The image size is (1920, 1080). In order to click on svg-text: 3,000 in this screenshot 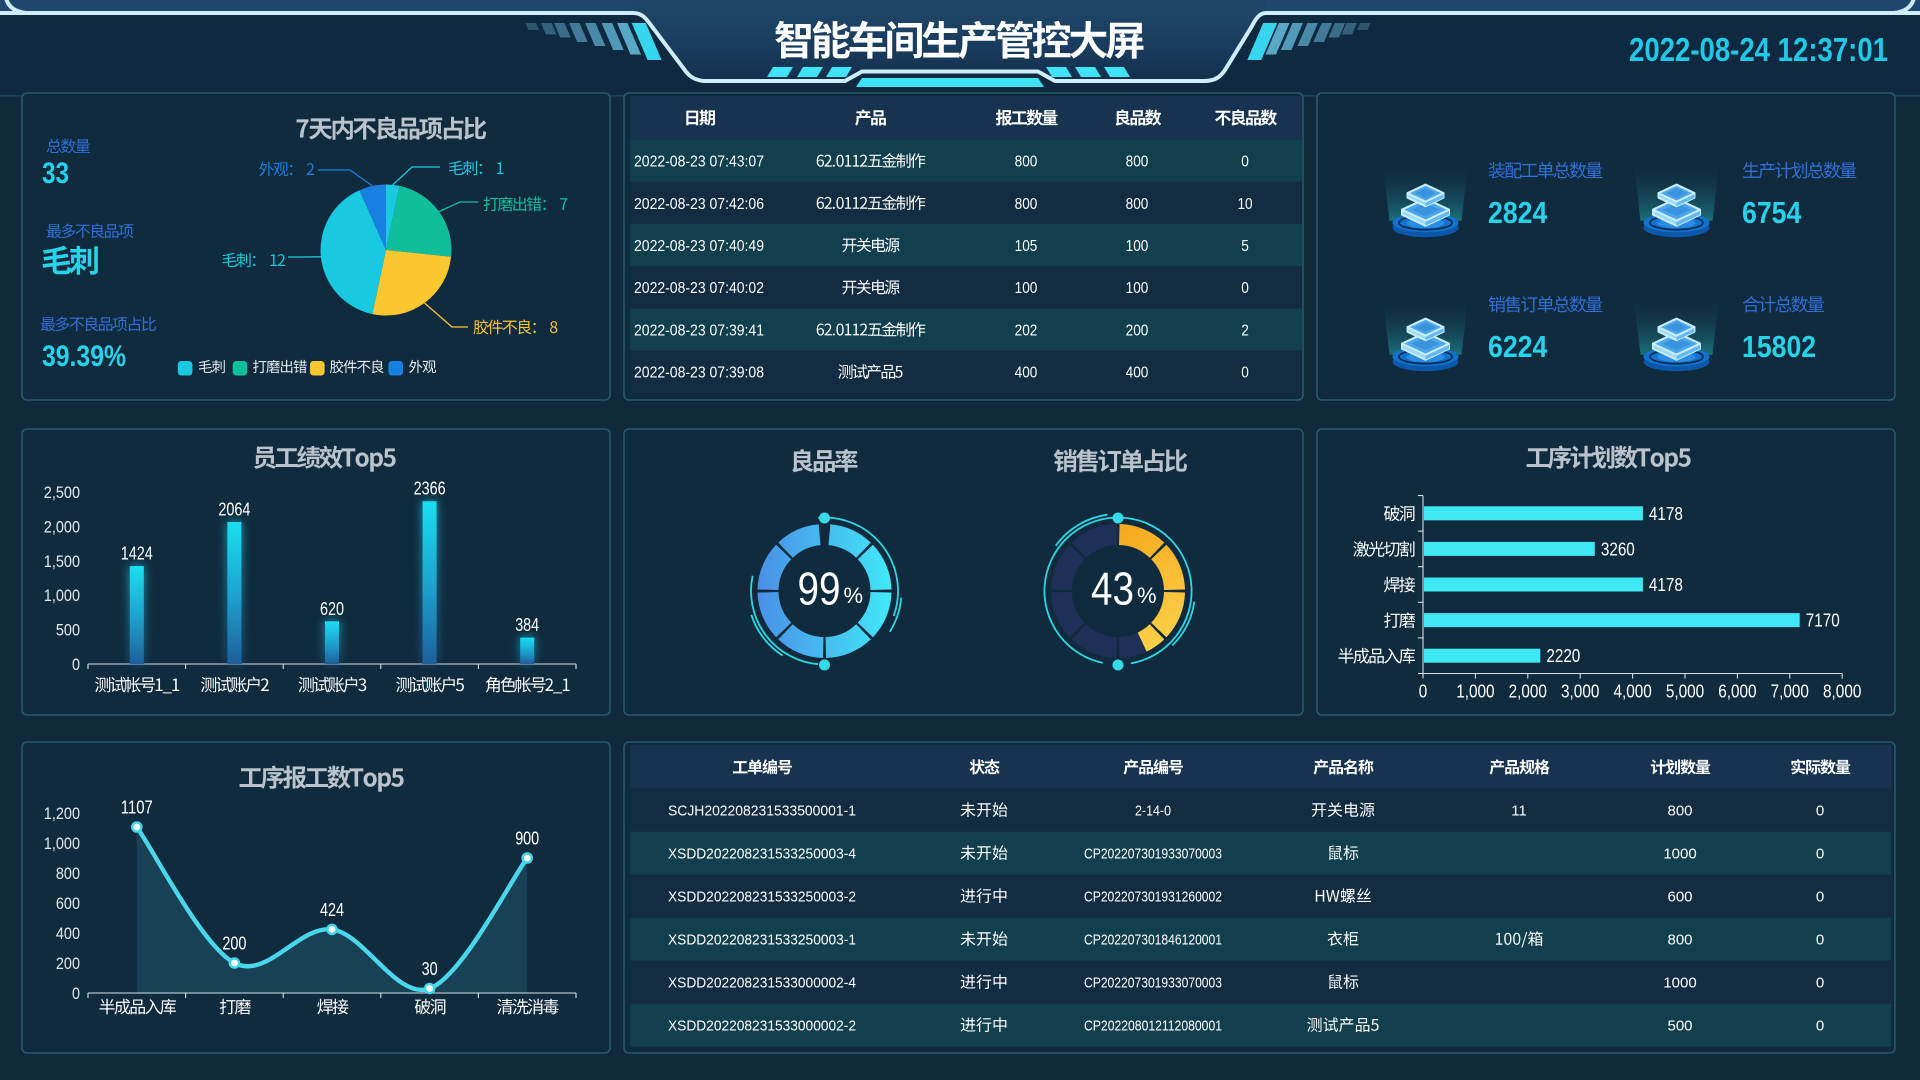, I will do `click(1580, 692)`.